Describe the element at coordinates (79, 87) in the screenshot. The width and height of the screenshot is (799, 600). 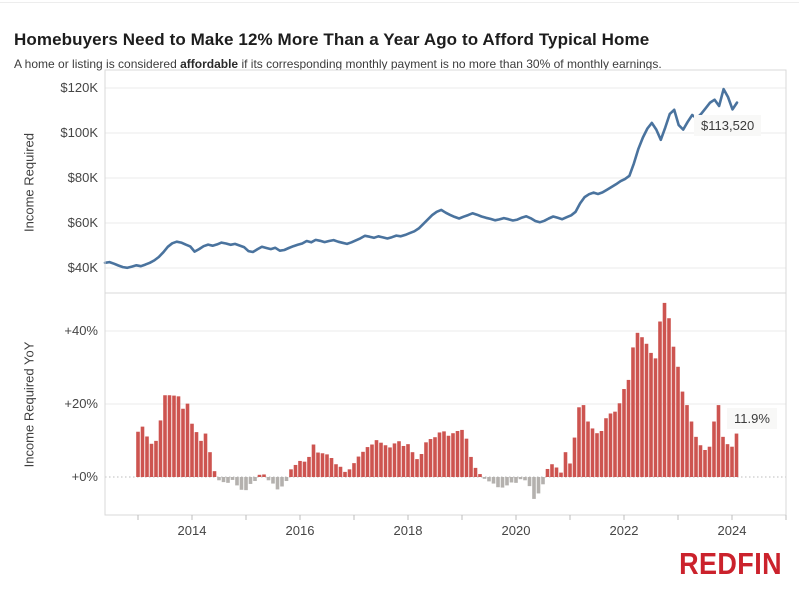
I see `income-y-tick-label: $120K` at that location.